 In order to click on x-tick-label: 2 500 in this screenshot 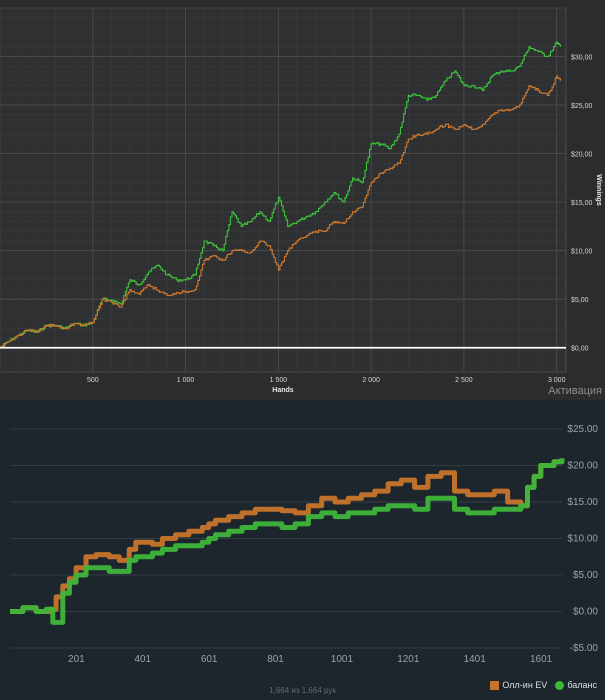, I will do `click(464, 380)`.